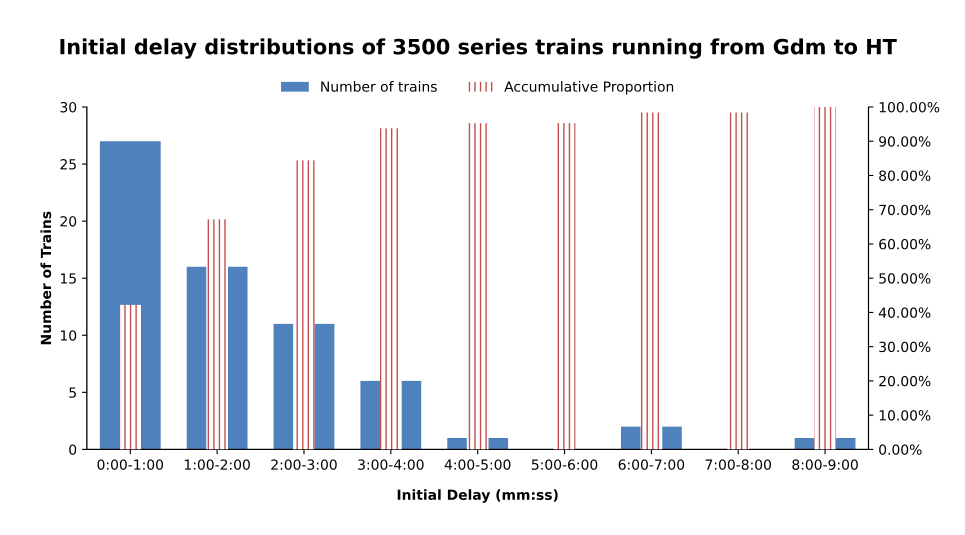 The height and width of the screenshot is (535, 965). I want to click on y2-tick-label: 70.00%, so click(904, 210).